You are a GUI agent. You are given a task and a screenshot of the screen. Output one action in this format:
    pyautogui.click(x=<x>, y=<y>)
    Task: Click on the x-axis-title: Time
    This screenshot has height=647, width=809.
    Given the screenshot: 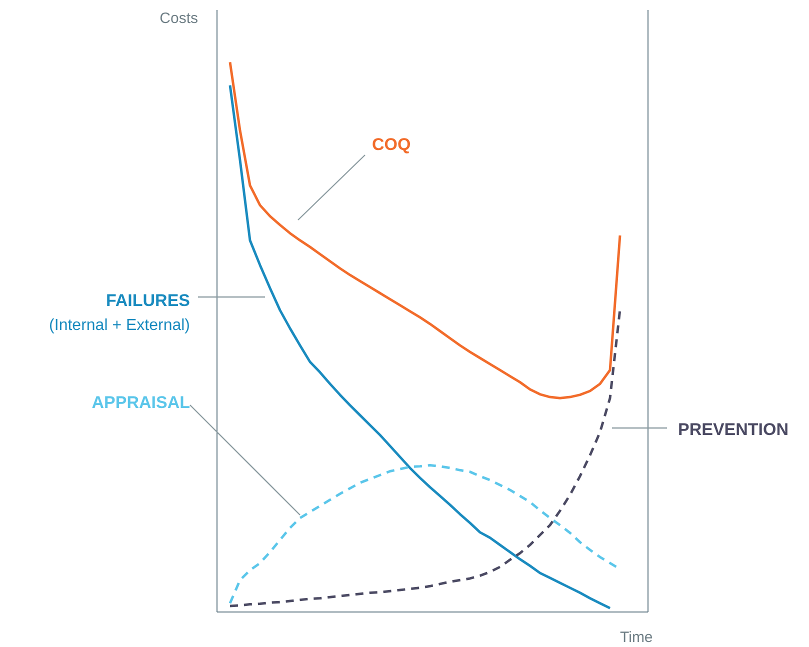 What is the action you would take?
    pyautogui.click(x=636, y=637)
    